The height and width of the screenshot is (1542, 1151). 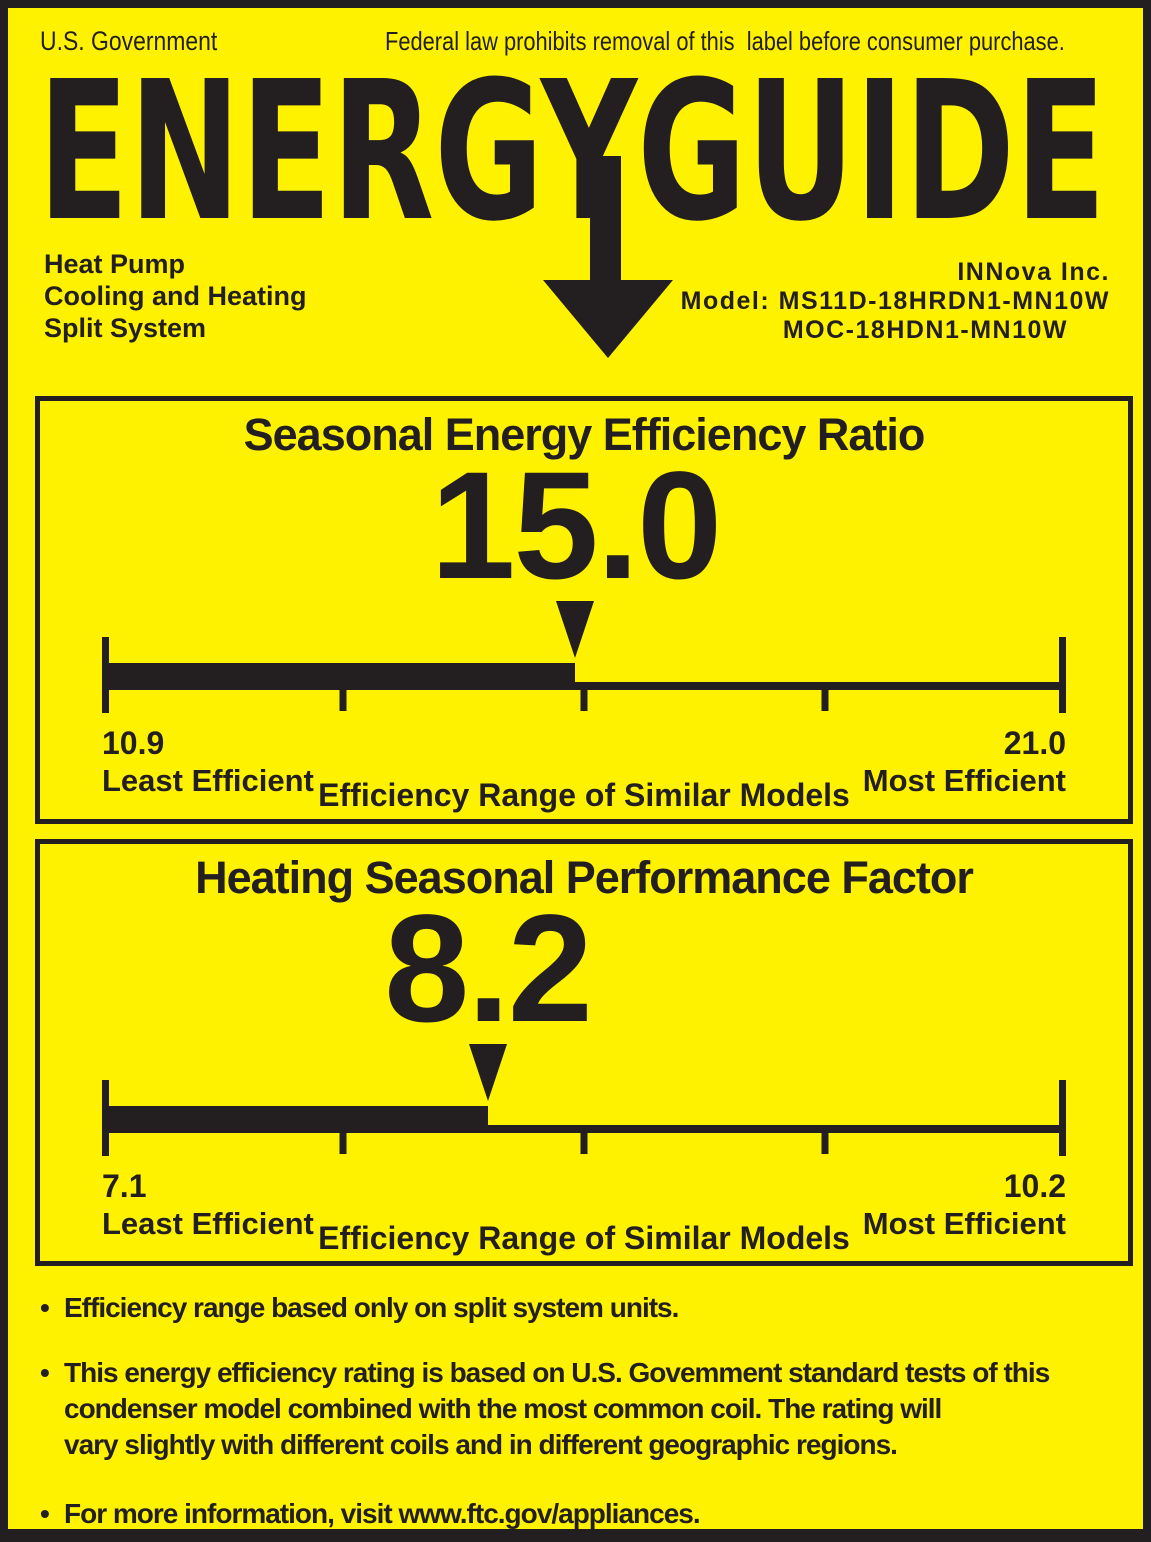 I want to click on hspf-gauge-right-cap, so click(x=1062, y=1118).